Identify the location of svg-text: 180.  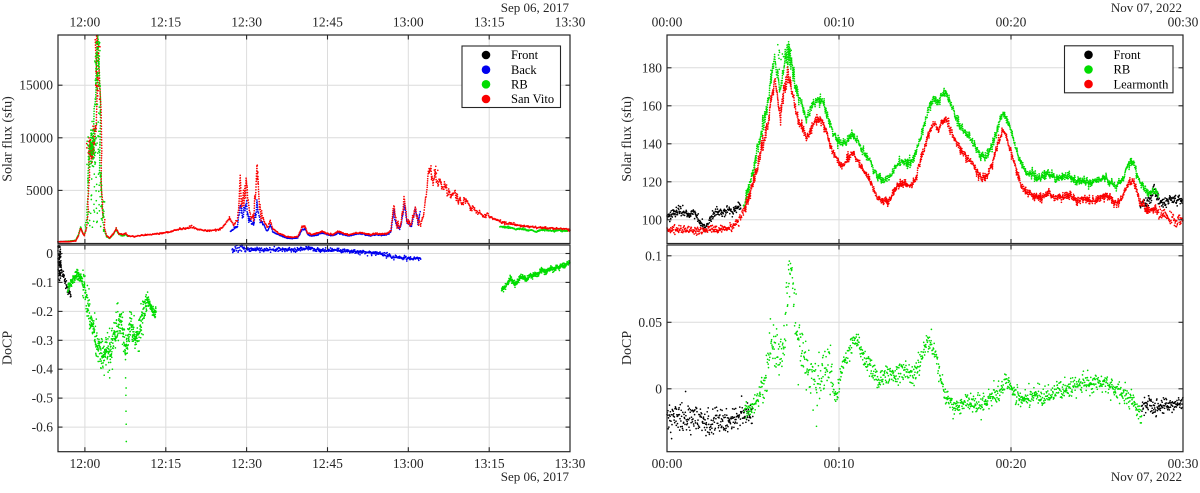
(652, 67).